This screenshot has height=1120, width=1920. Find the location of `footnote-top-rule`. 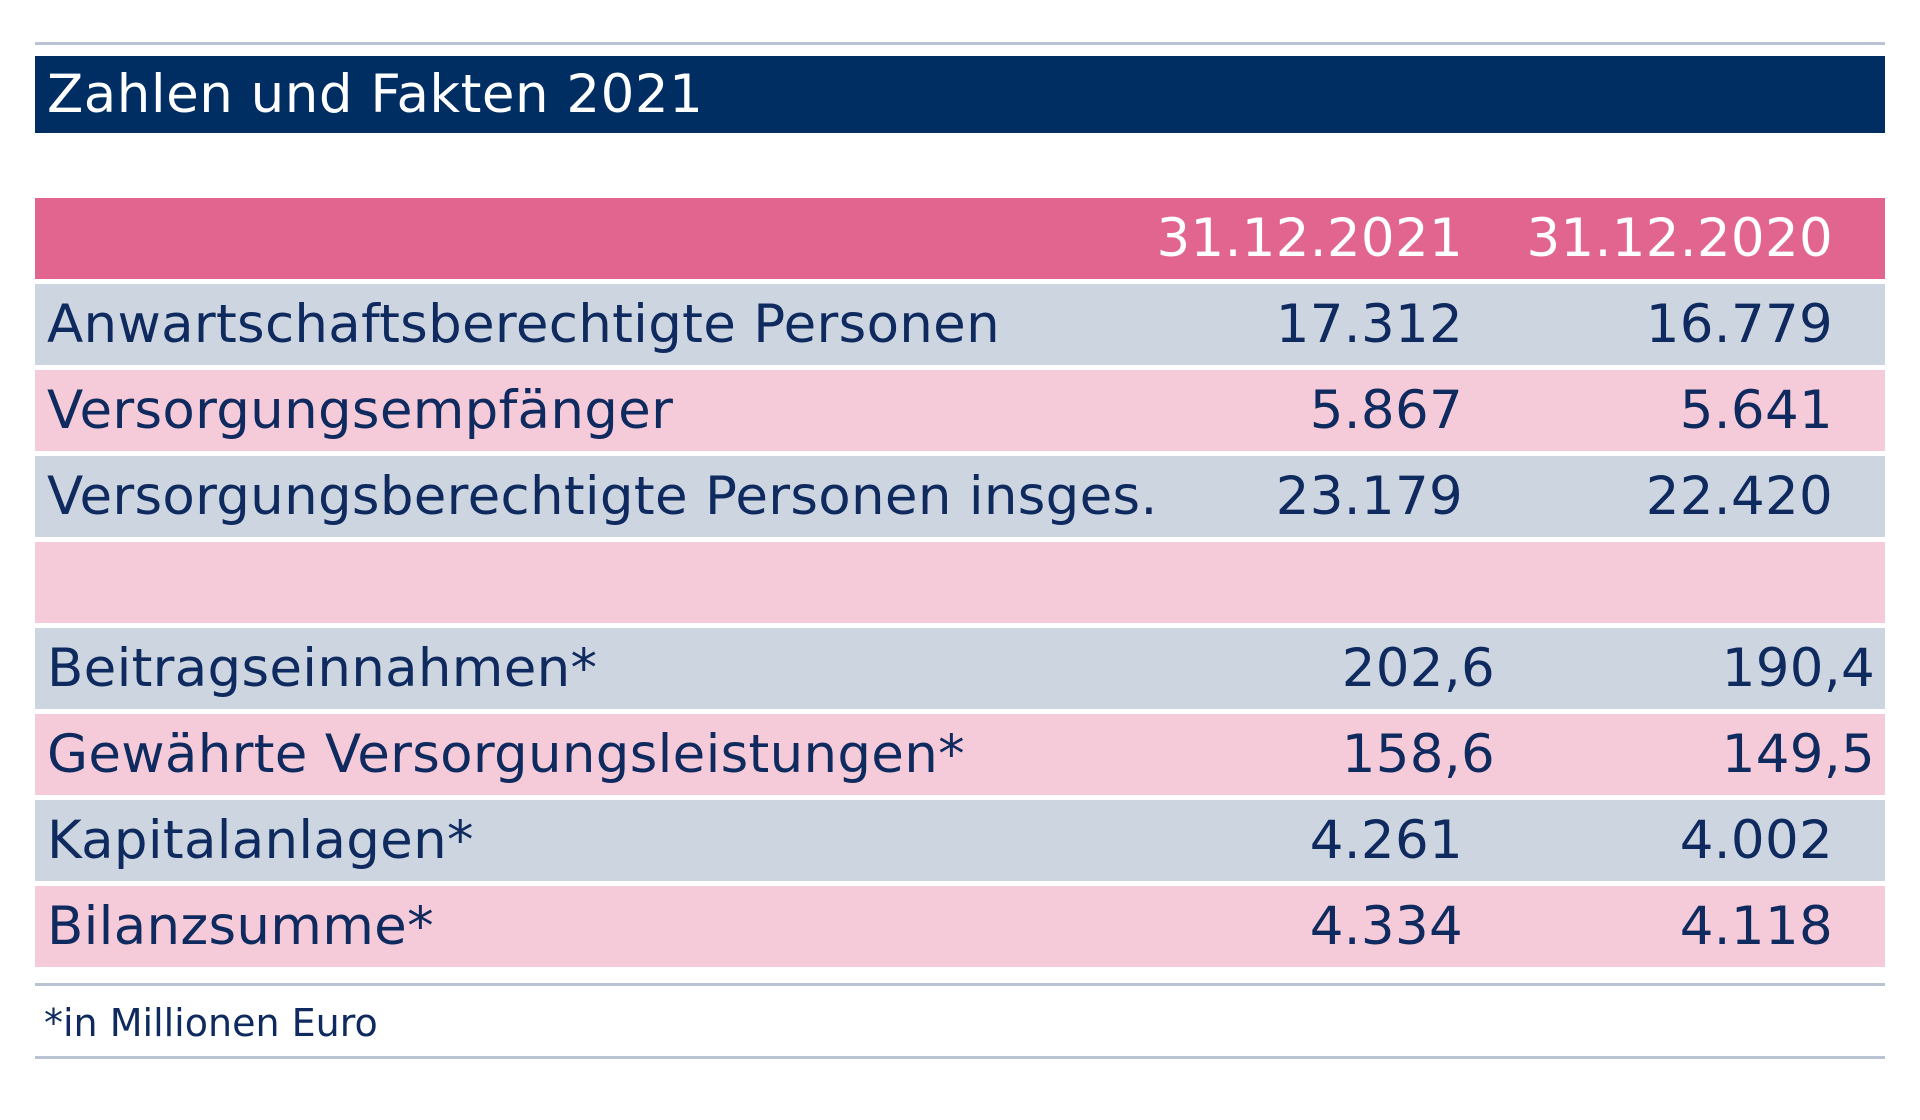

footnote-top-rule is located at coordinates (960, 984).